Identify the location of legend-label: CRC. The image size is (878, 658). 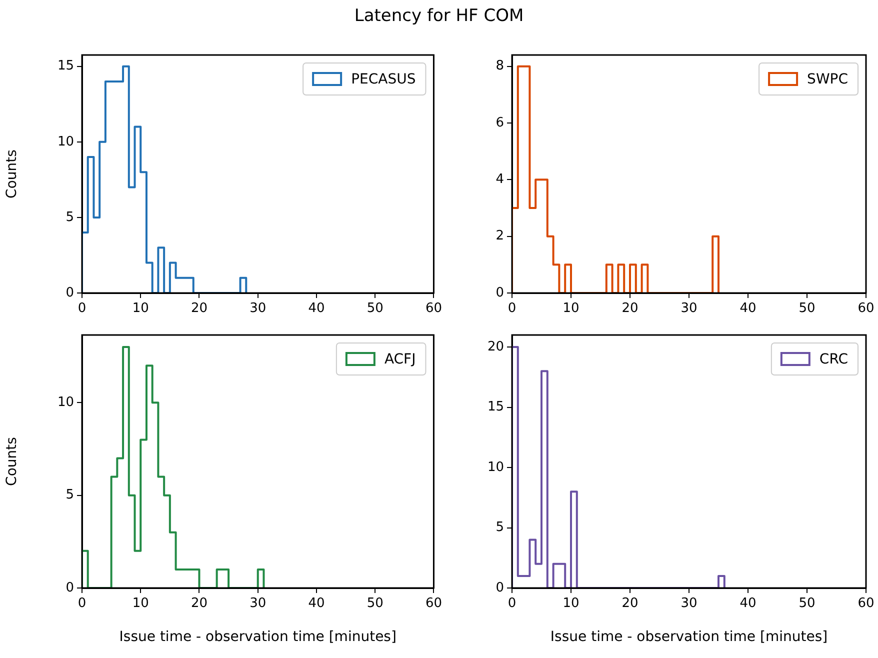
(833, 360).